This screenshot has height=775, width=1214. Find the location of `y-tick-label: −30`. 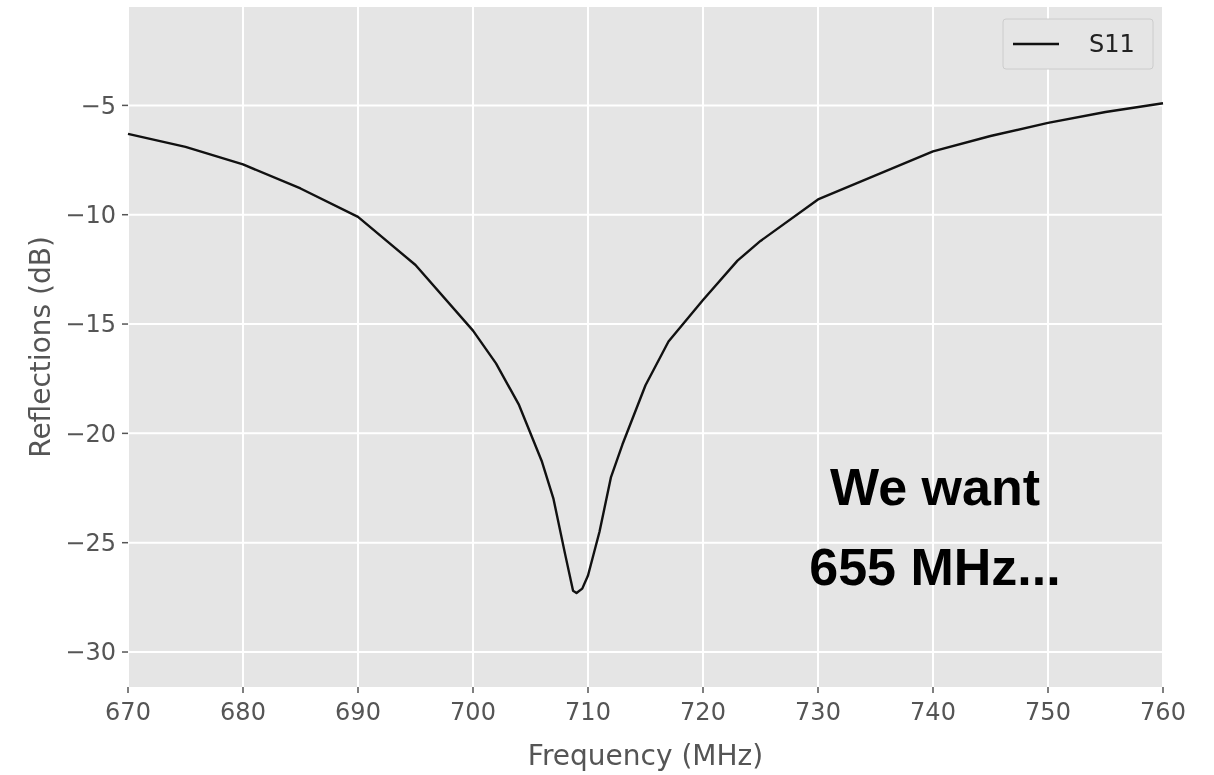

y-tick-label: −30 is located at coordinates (90, 652).